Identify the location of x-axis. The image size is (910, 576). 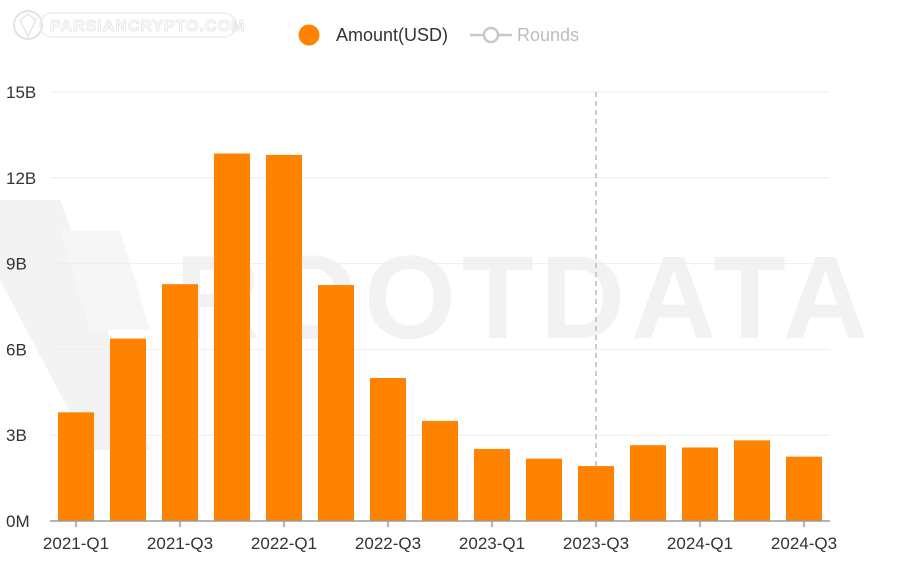
(440, 523).